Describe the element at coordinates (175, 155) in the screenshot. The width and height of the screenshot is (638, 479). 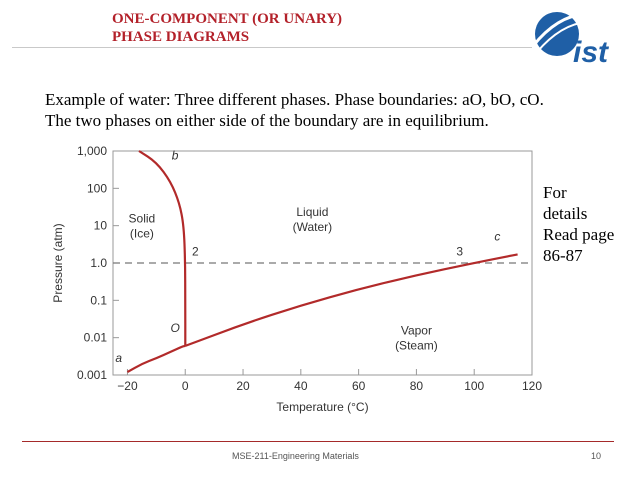
I see `point-label-b: b` at that location.